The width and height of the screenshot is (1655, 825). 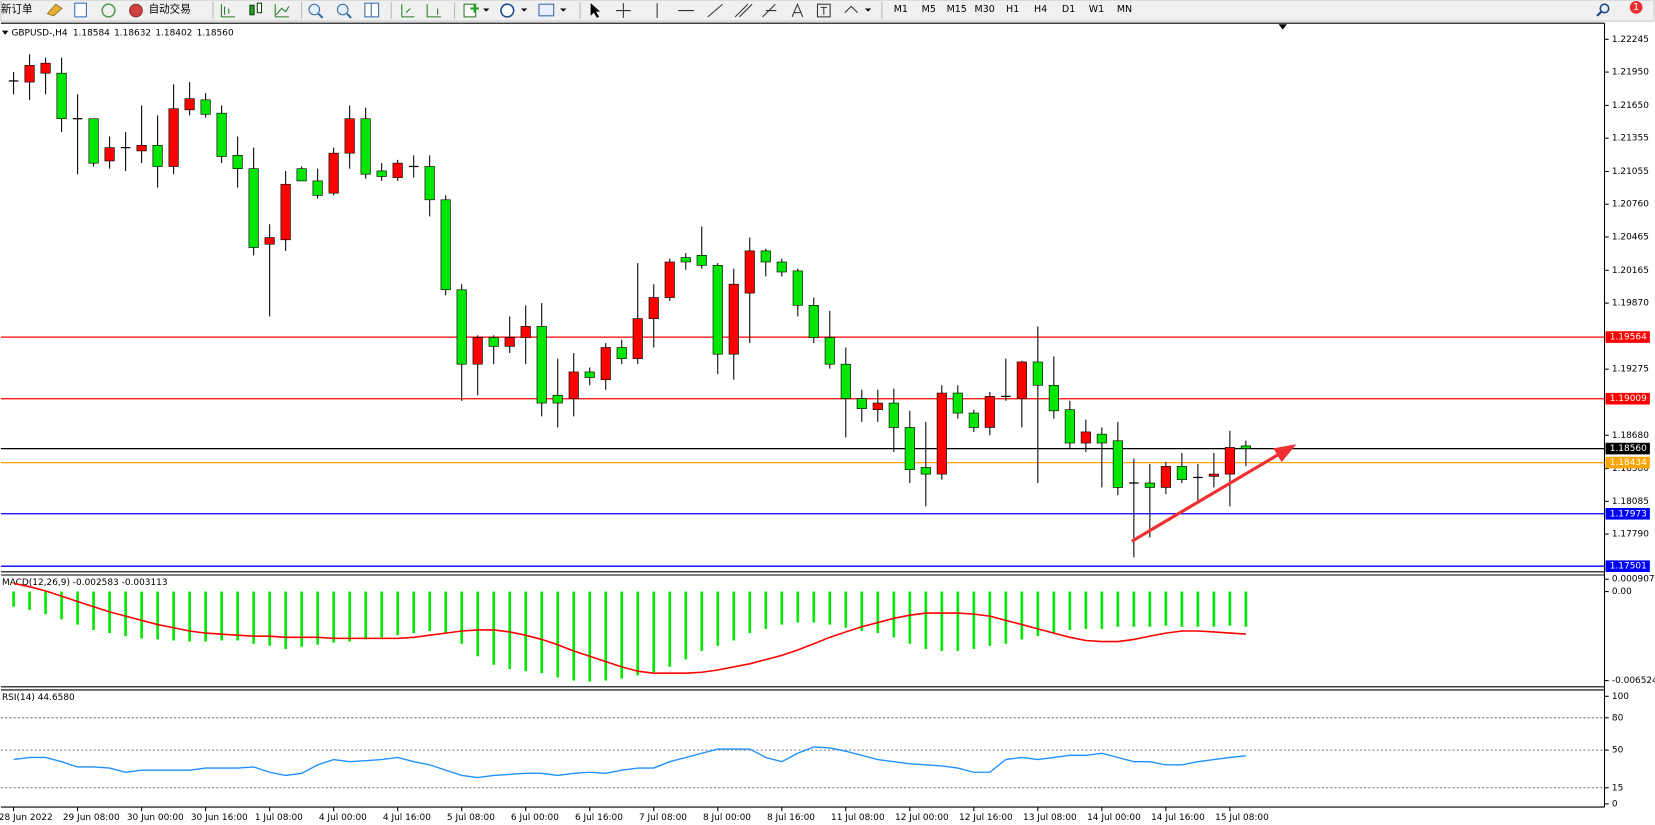 I want to click on ohlc-low: 1.18402, so click(x=173, y=33).